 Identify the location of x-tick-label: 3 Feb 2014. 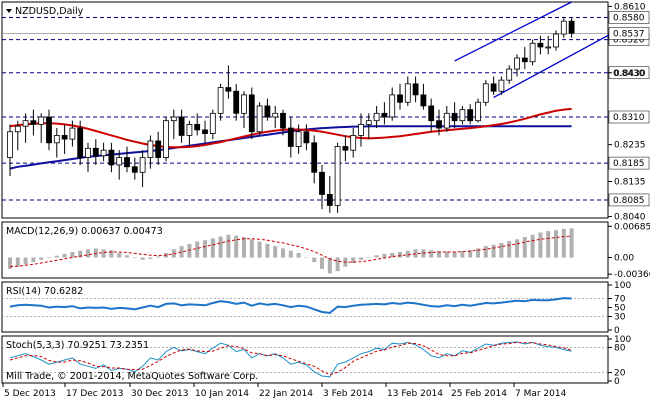
(348, 394).